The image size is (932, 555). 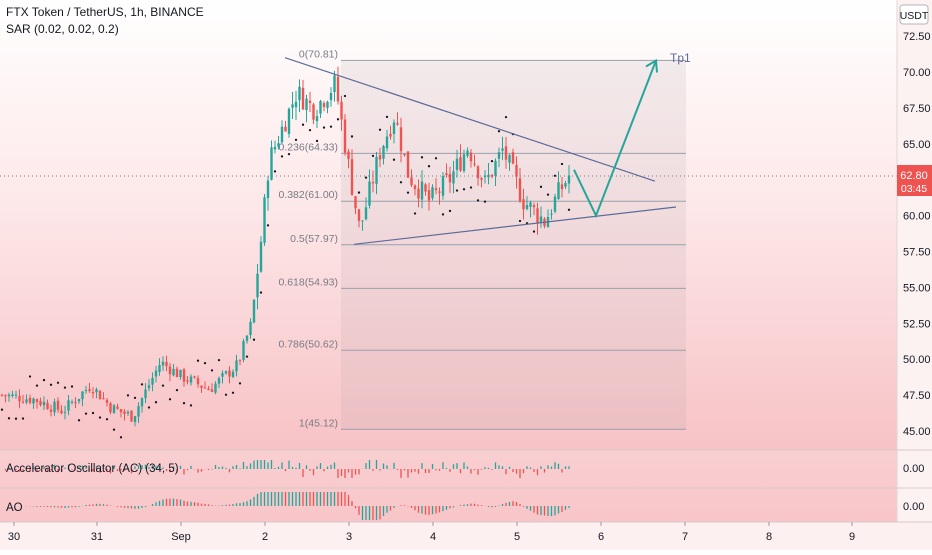 I want to click on time-tick-label: 31, so click(x=97, y=537).